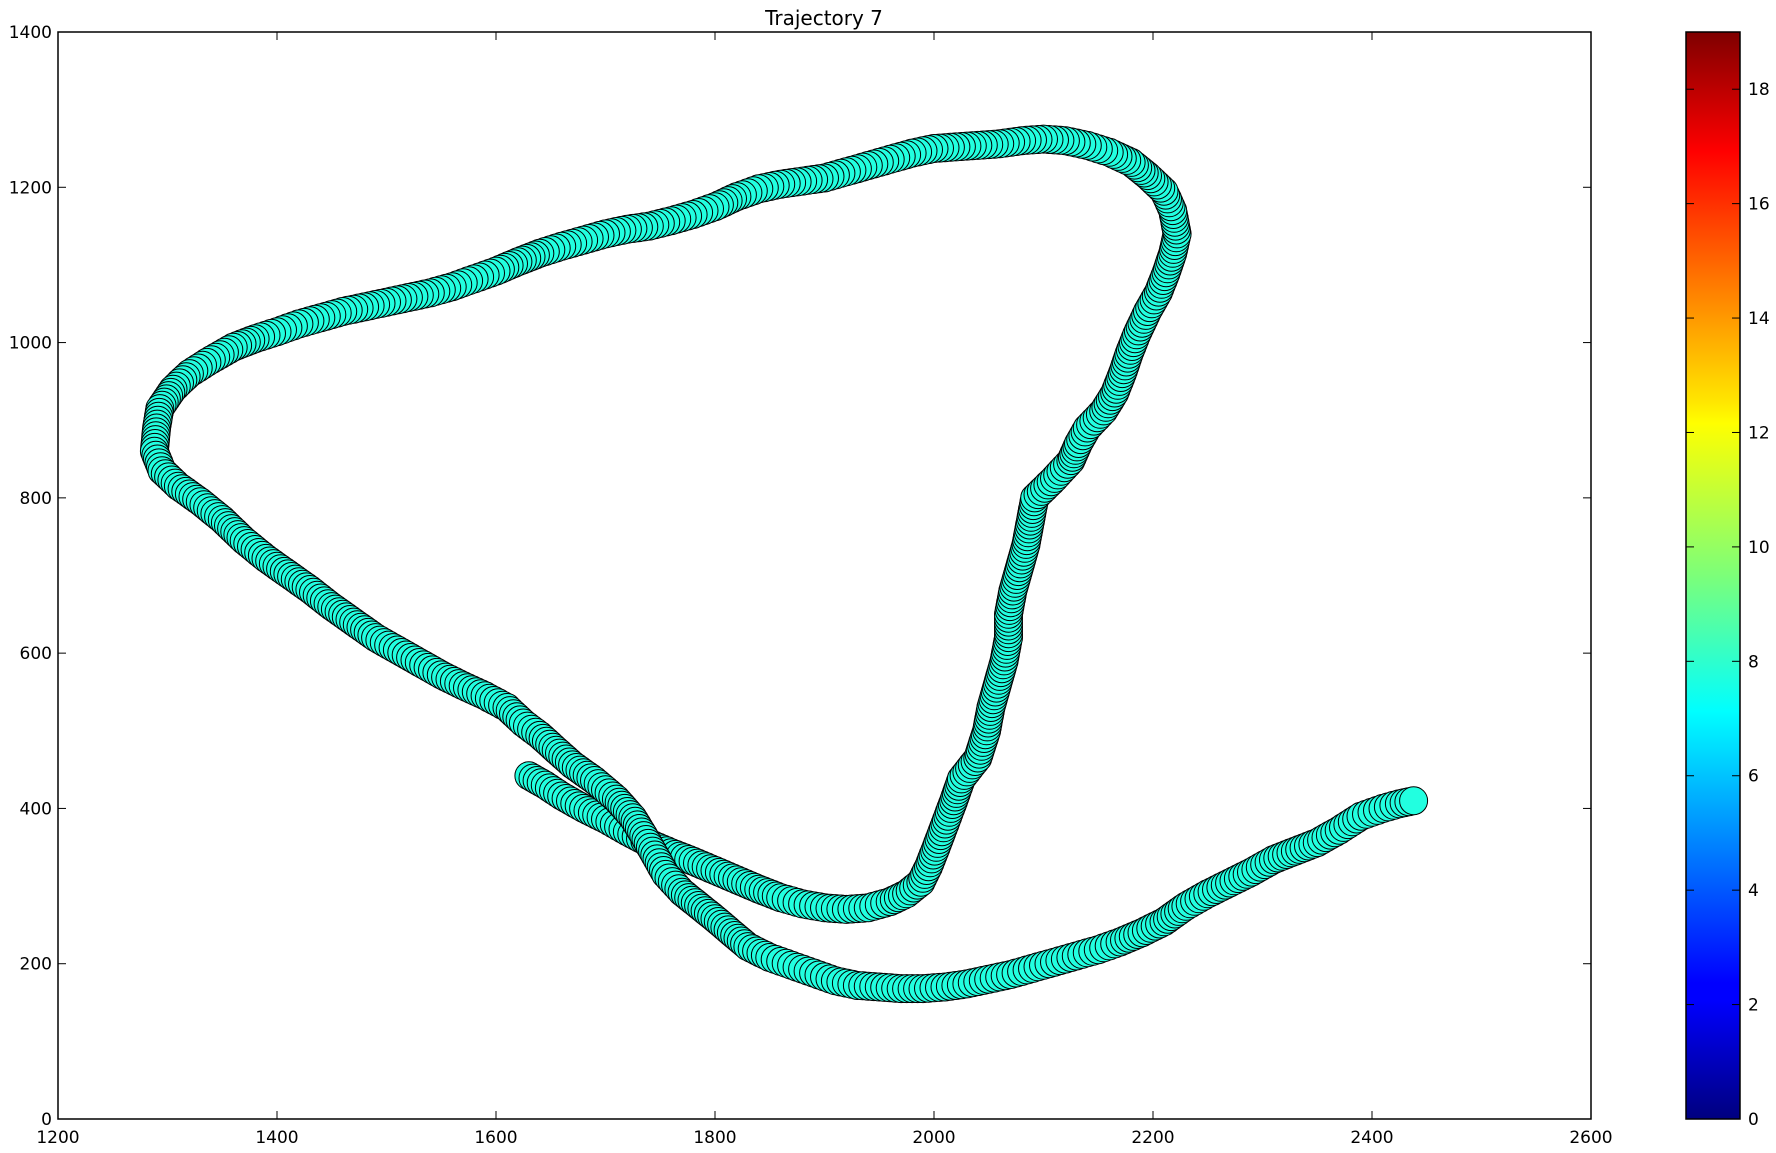 The height and width of the screenshot is (1153, 1776). What do you see at coordinates (933, 1138) in the screenshot?
I see `x-tick-label: 2000` at bounding box center [933, 1138].